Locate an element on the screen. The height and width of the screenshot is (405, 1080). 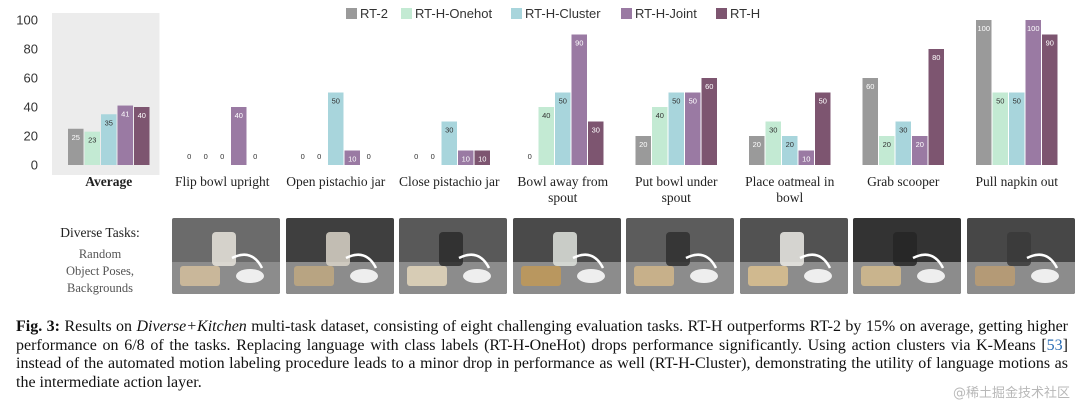
x-category-label-line: Put bowl under is located at coordinates (676, 181).